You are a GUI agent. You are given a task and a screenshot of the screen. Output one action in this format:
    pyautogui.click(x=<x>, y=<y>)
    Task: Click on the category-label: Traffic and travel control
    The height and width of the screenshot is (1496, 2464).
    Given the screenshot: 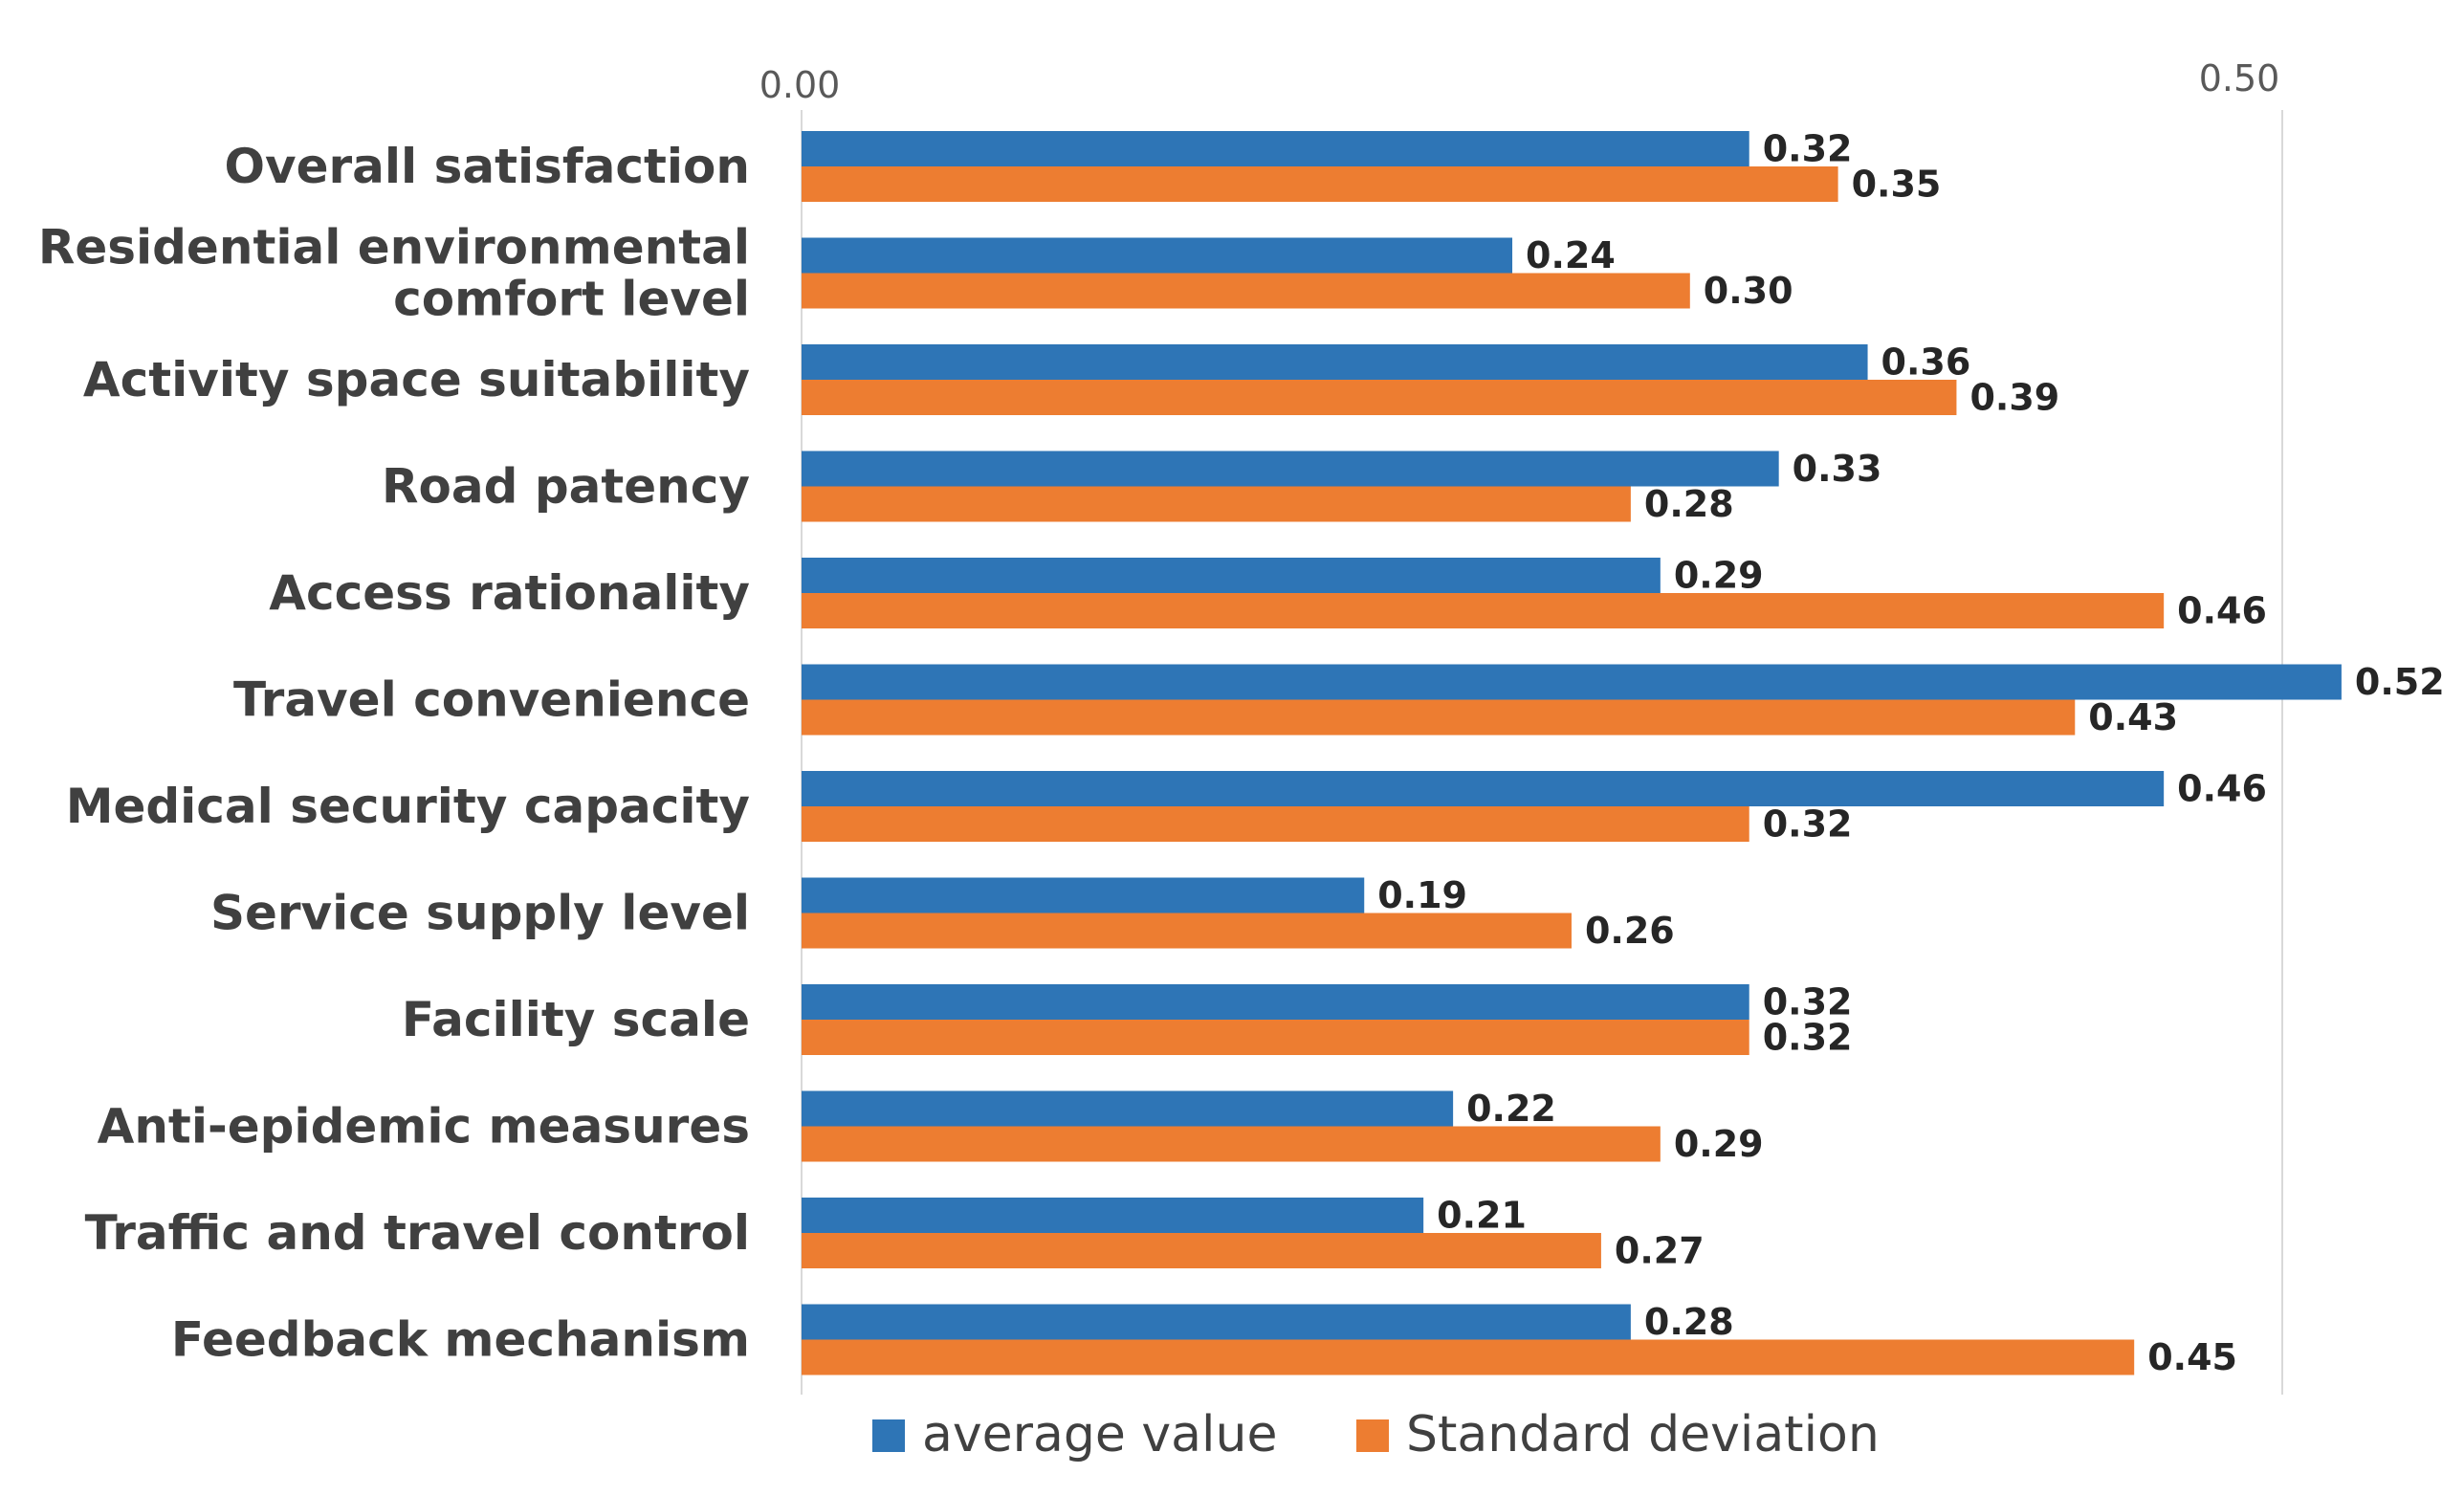 What is the action you would take?
    pyautogui.click(x=417, y=1233)
    